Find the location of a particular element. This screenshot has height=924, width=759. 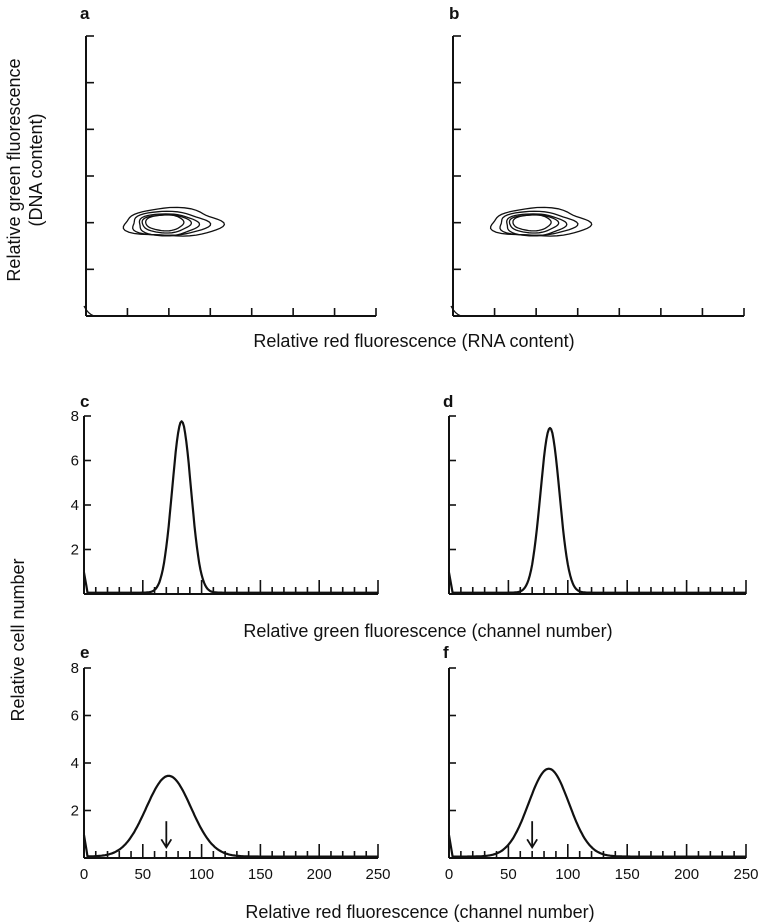

histogram-panel-c: 2 4 6 8 is located at coordinates (225, 501).